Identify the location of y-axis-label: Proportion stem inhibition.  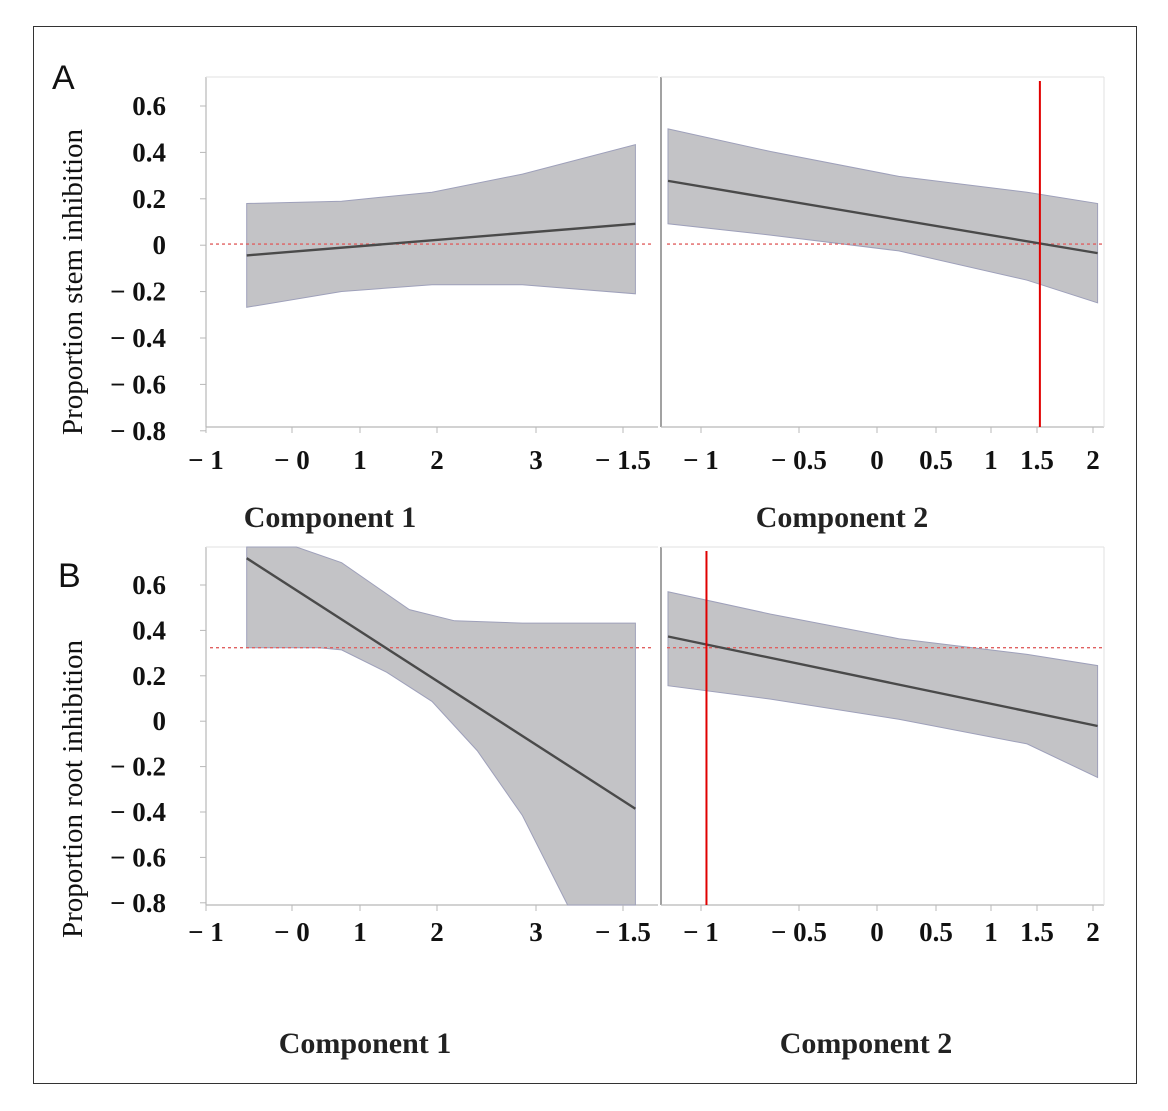
(73, 281).